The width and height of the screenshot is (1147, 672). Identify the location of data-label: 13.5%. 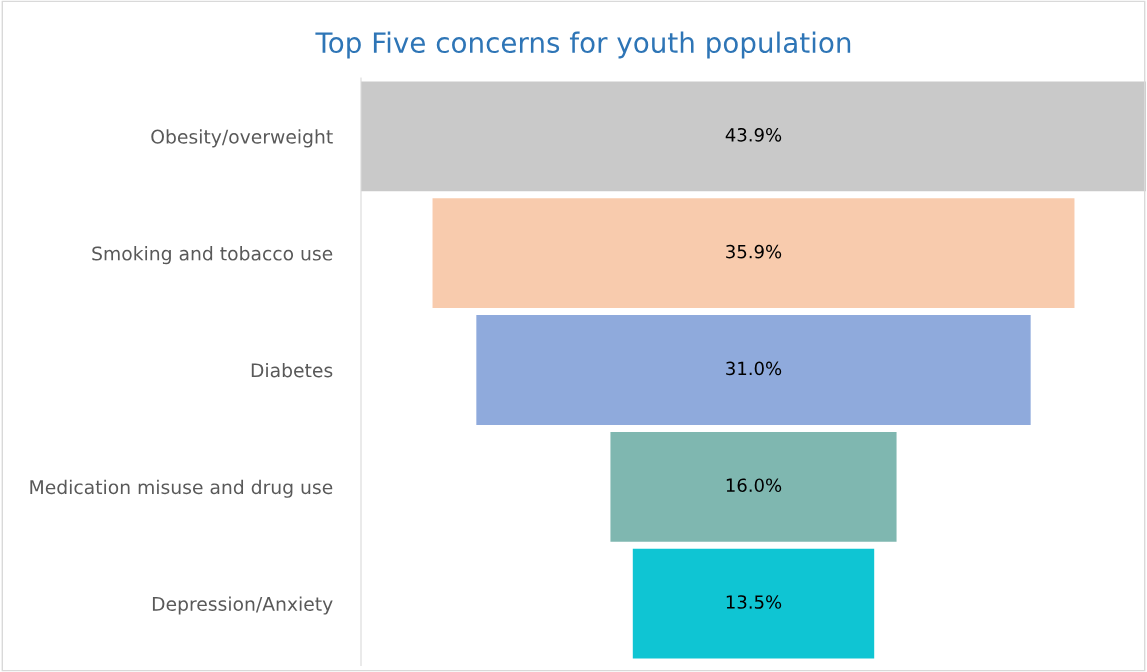
(754, 602).